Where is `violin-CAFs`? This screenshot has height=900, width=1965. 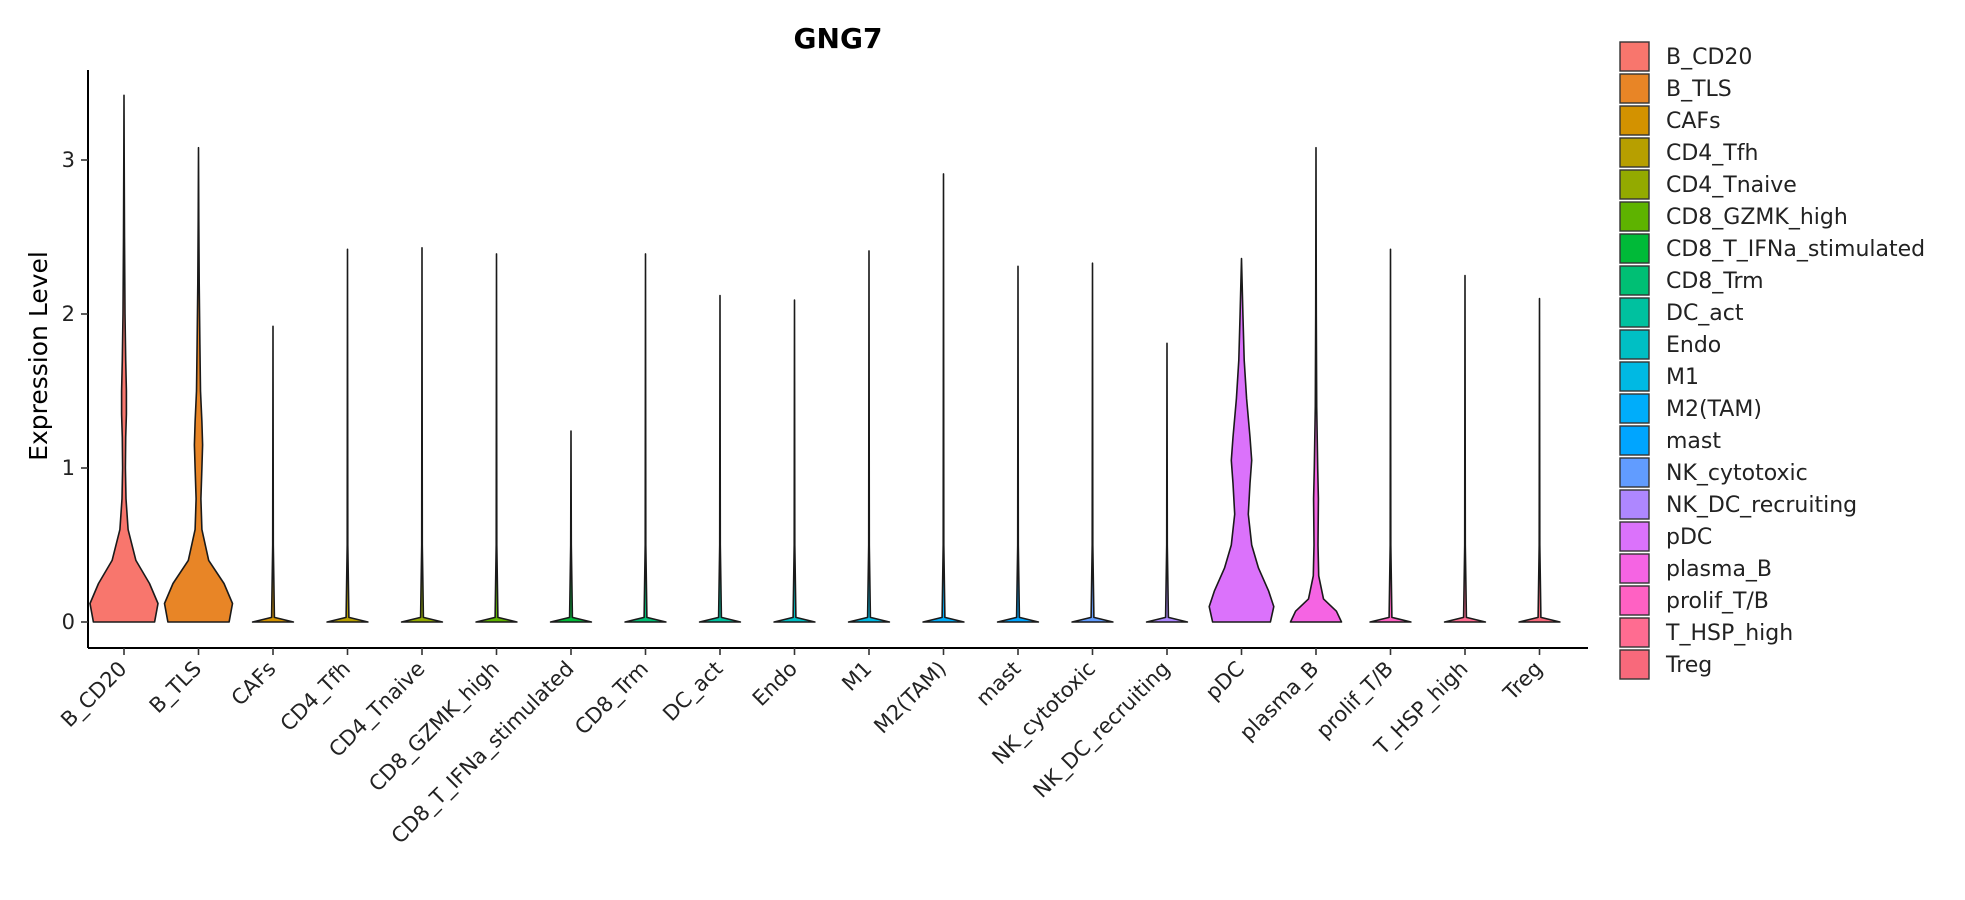 violin-CAFs is located at coordinates (273, 474).